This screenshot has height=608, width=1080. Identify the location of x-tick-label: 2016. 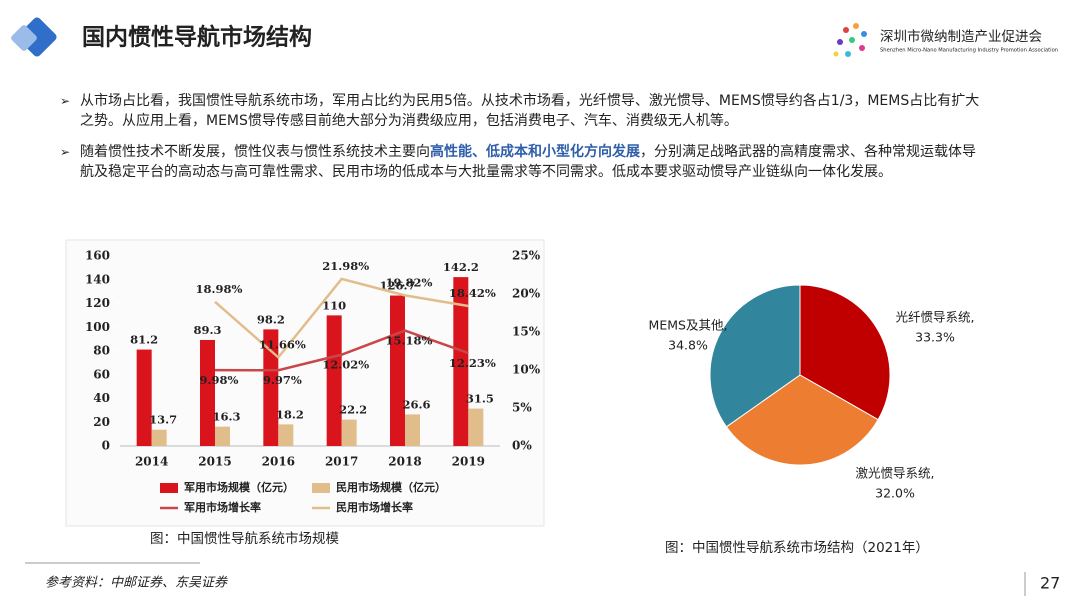
(278, 462).